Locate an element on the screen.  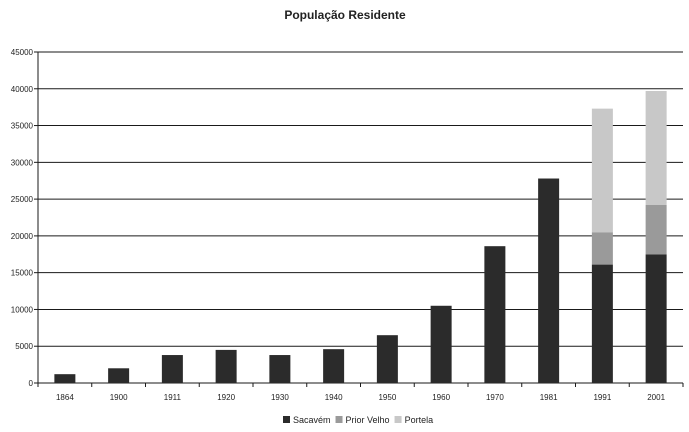
y-tick-label: 25000 is located at coordinates (22, 199).